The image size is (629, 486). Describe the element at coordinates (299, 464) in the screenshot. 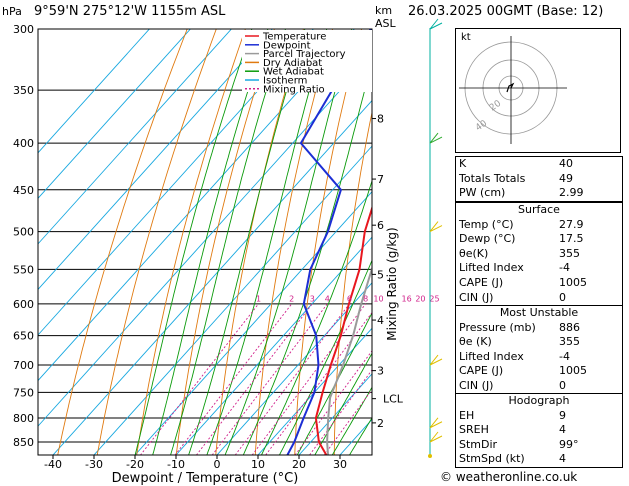

I see `x-tick-label: 20` at that location.